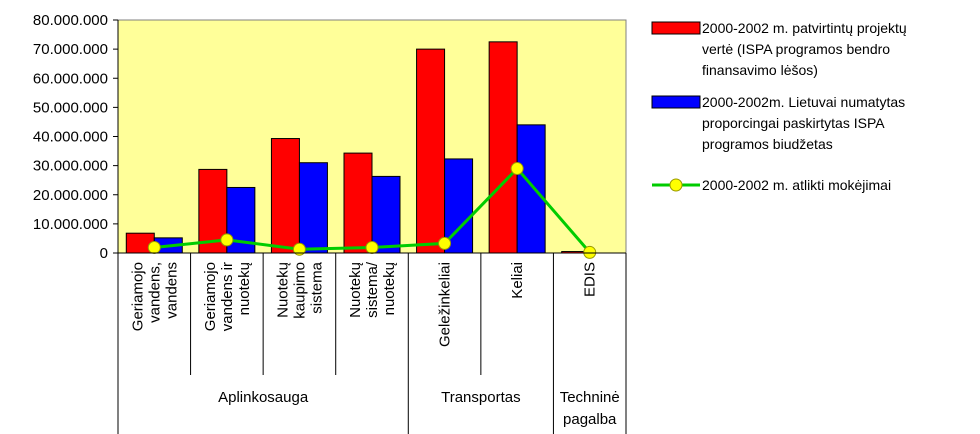  Describe the element at coordinates (70, 137) in the screenshot. I see `y-tick-label: 40.000.000` at that location.